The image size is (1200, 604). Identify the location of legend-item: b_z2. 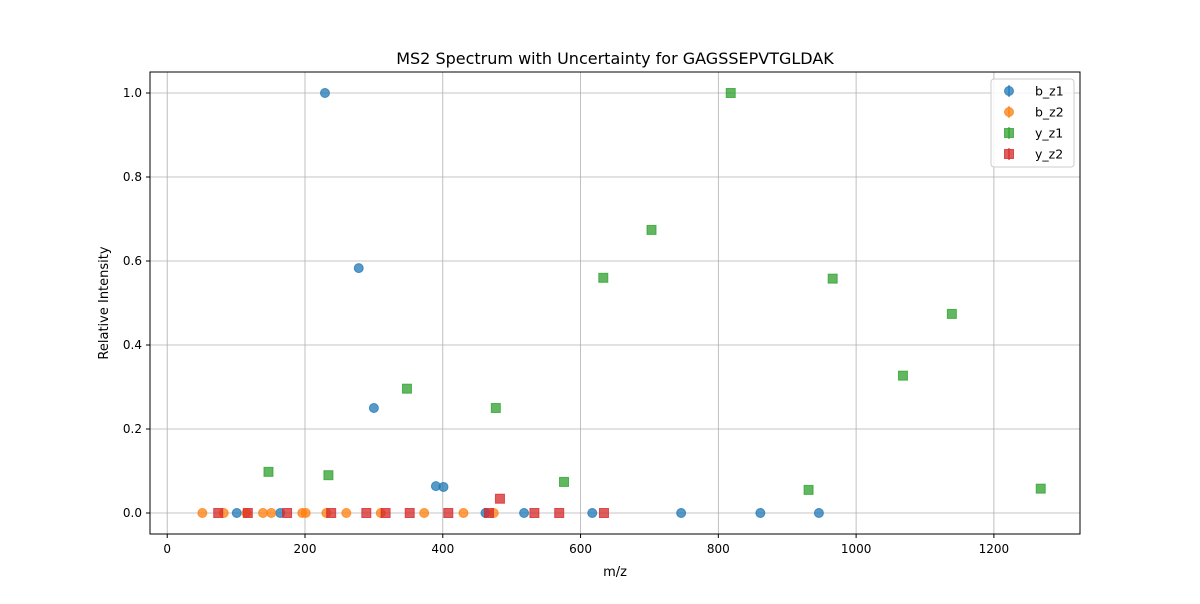
(1034, 112).